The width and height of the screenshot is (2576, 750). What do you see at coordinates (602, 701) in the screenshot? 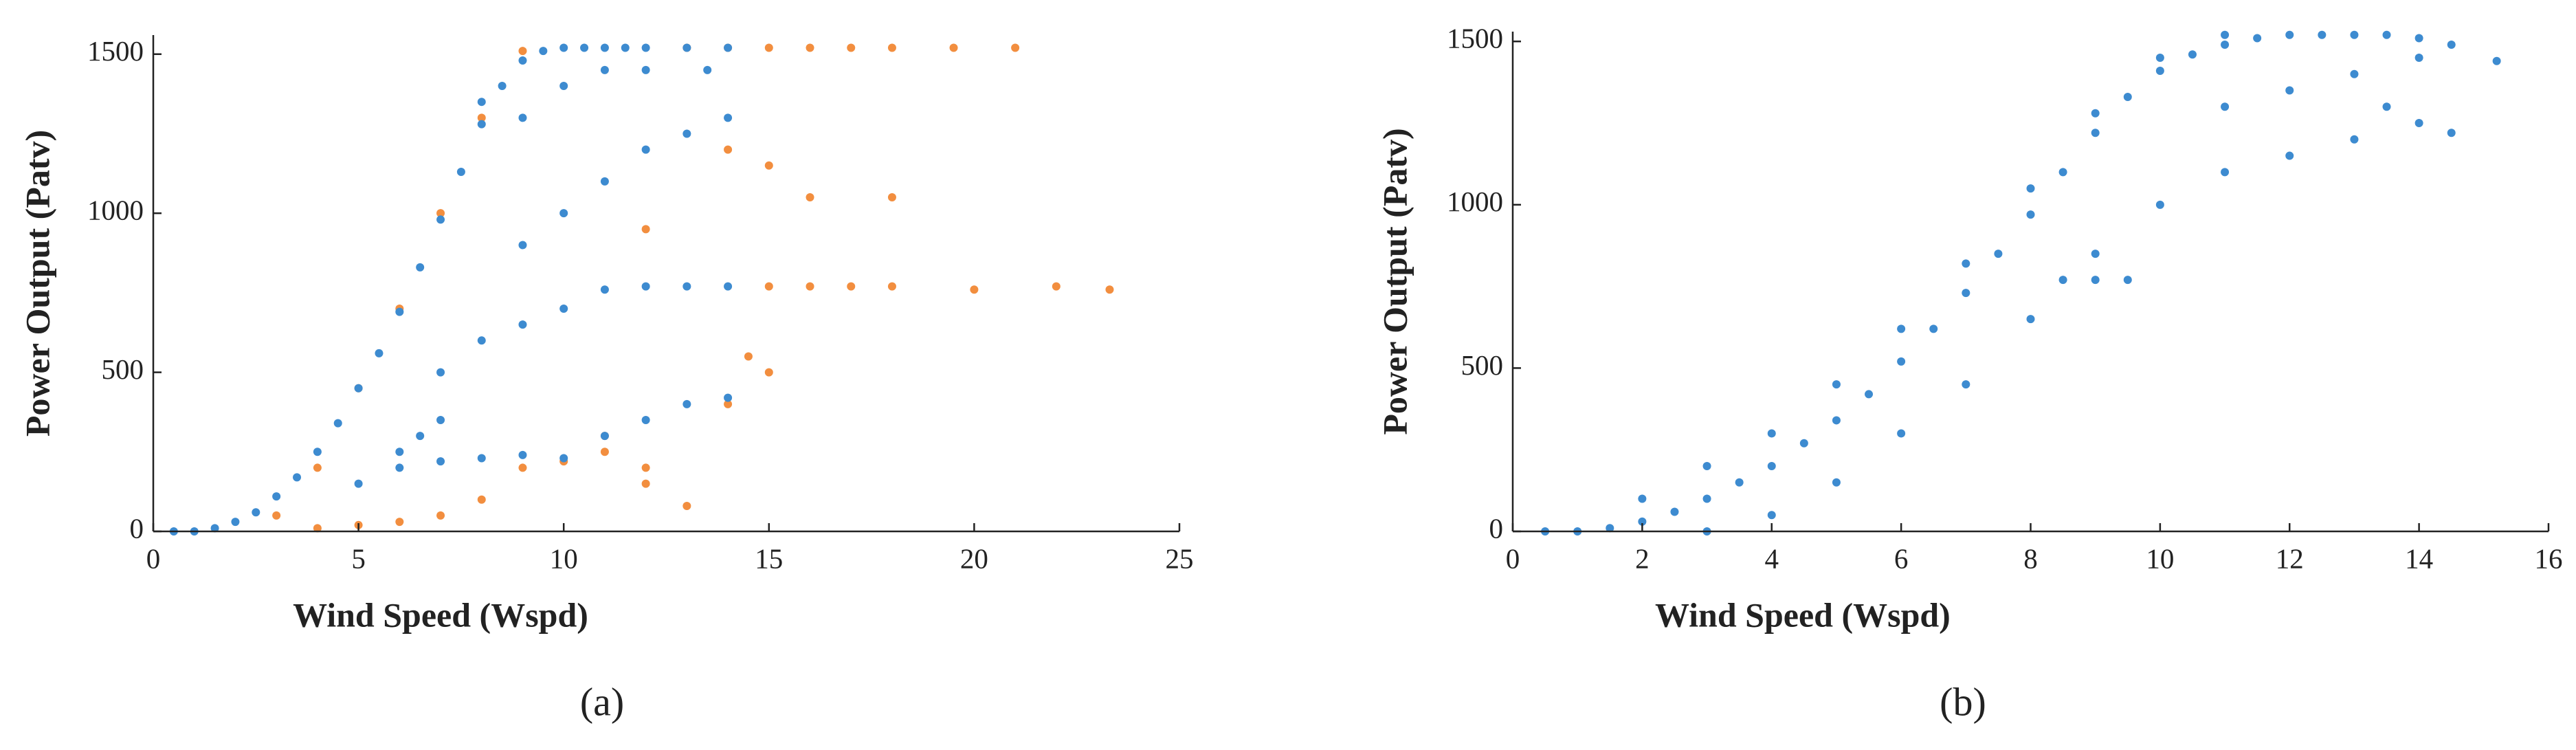
I see `caption: (a)` at bounding box center [602, 701].